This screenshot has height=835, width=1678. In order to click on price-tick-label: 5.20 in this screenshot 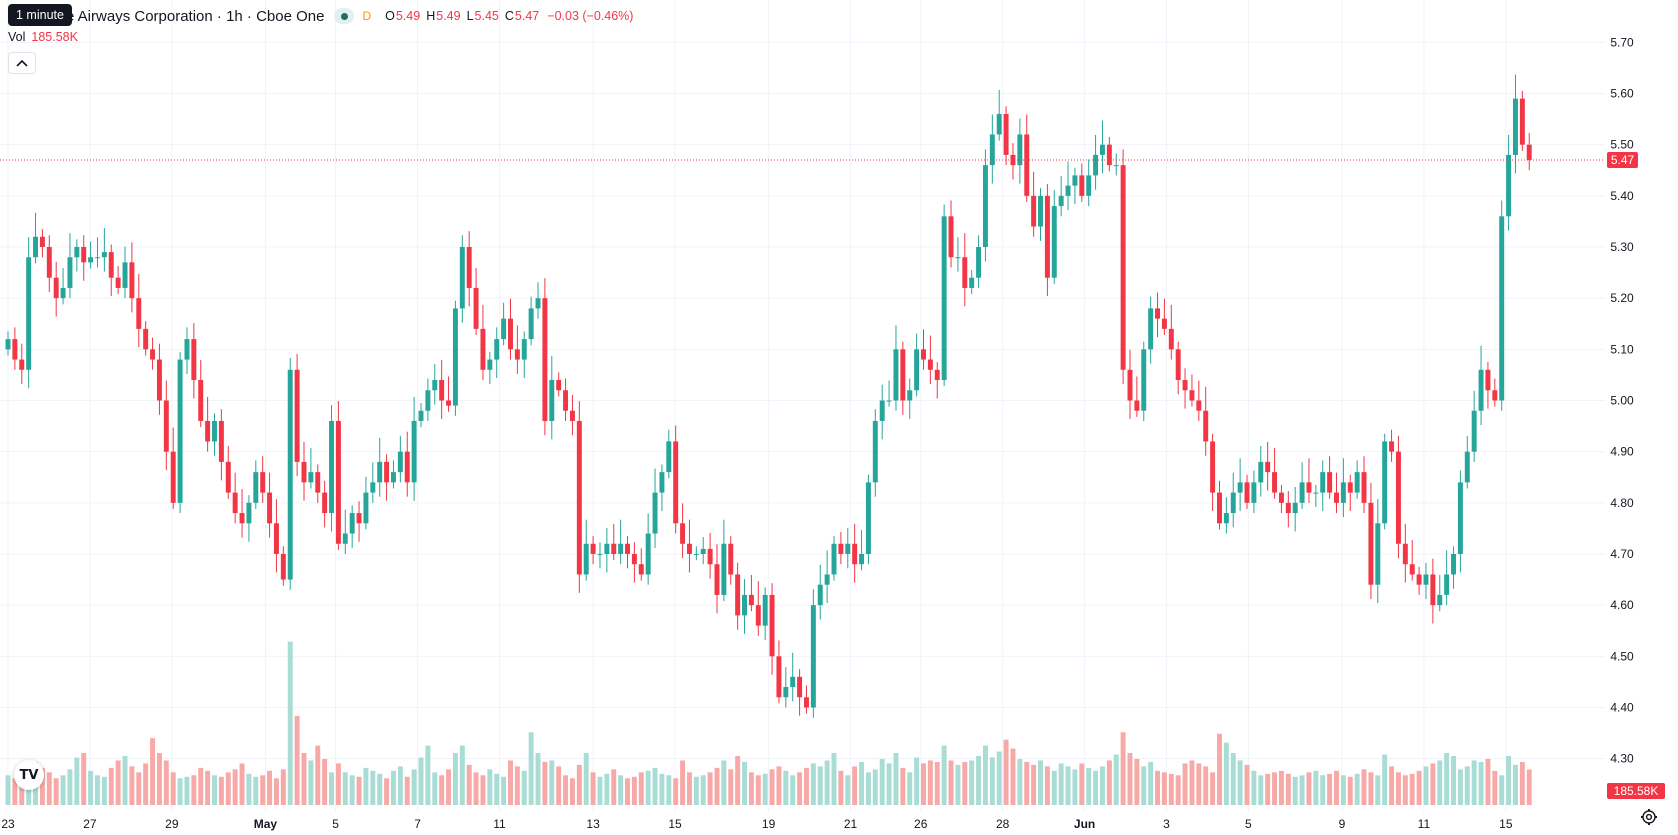, I will do `click(1622, 298)`.